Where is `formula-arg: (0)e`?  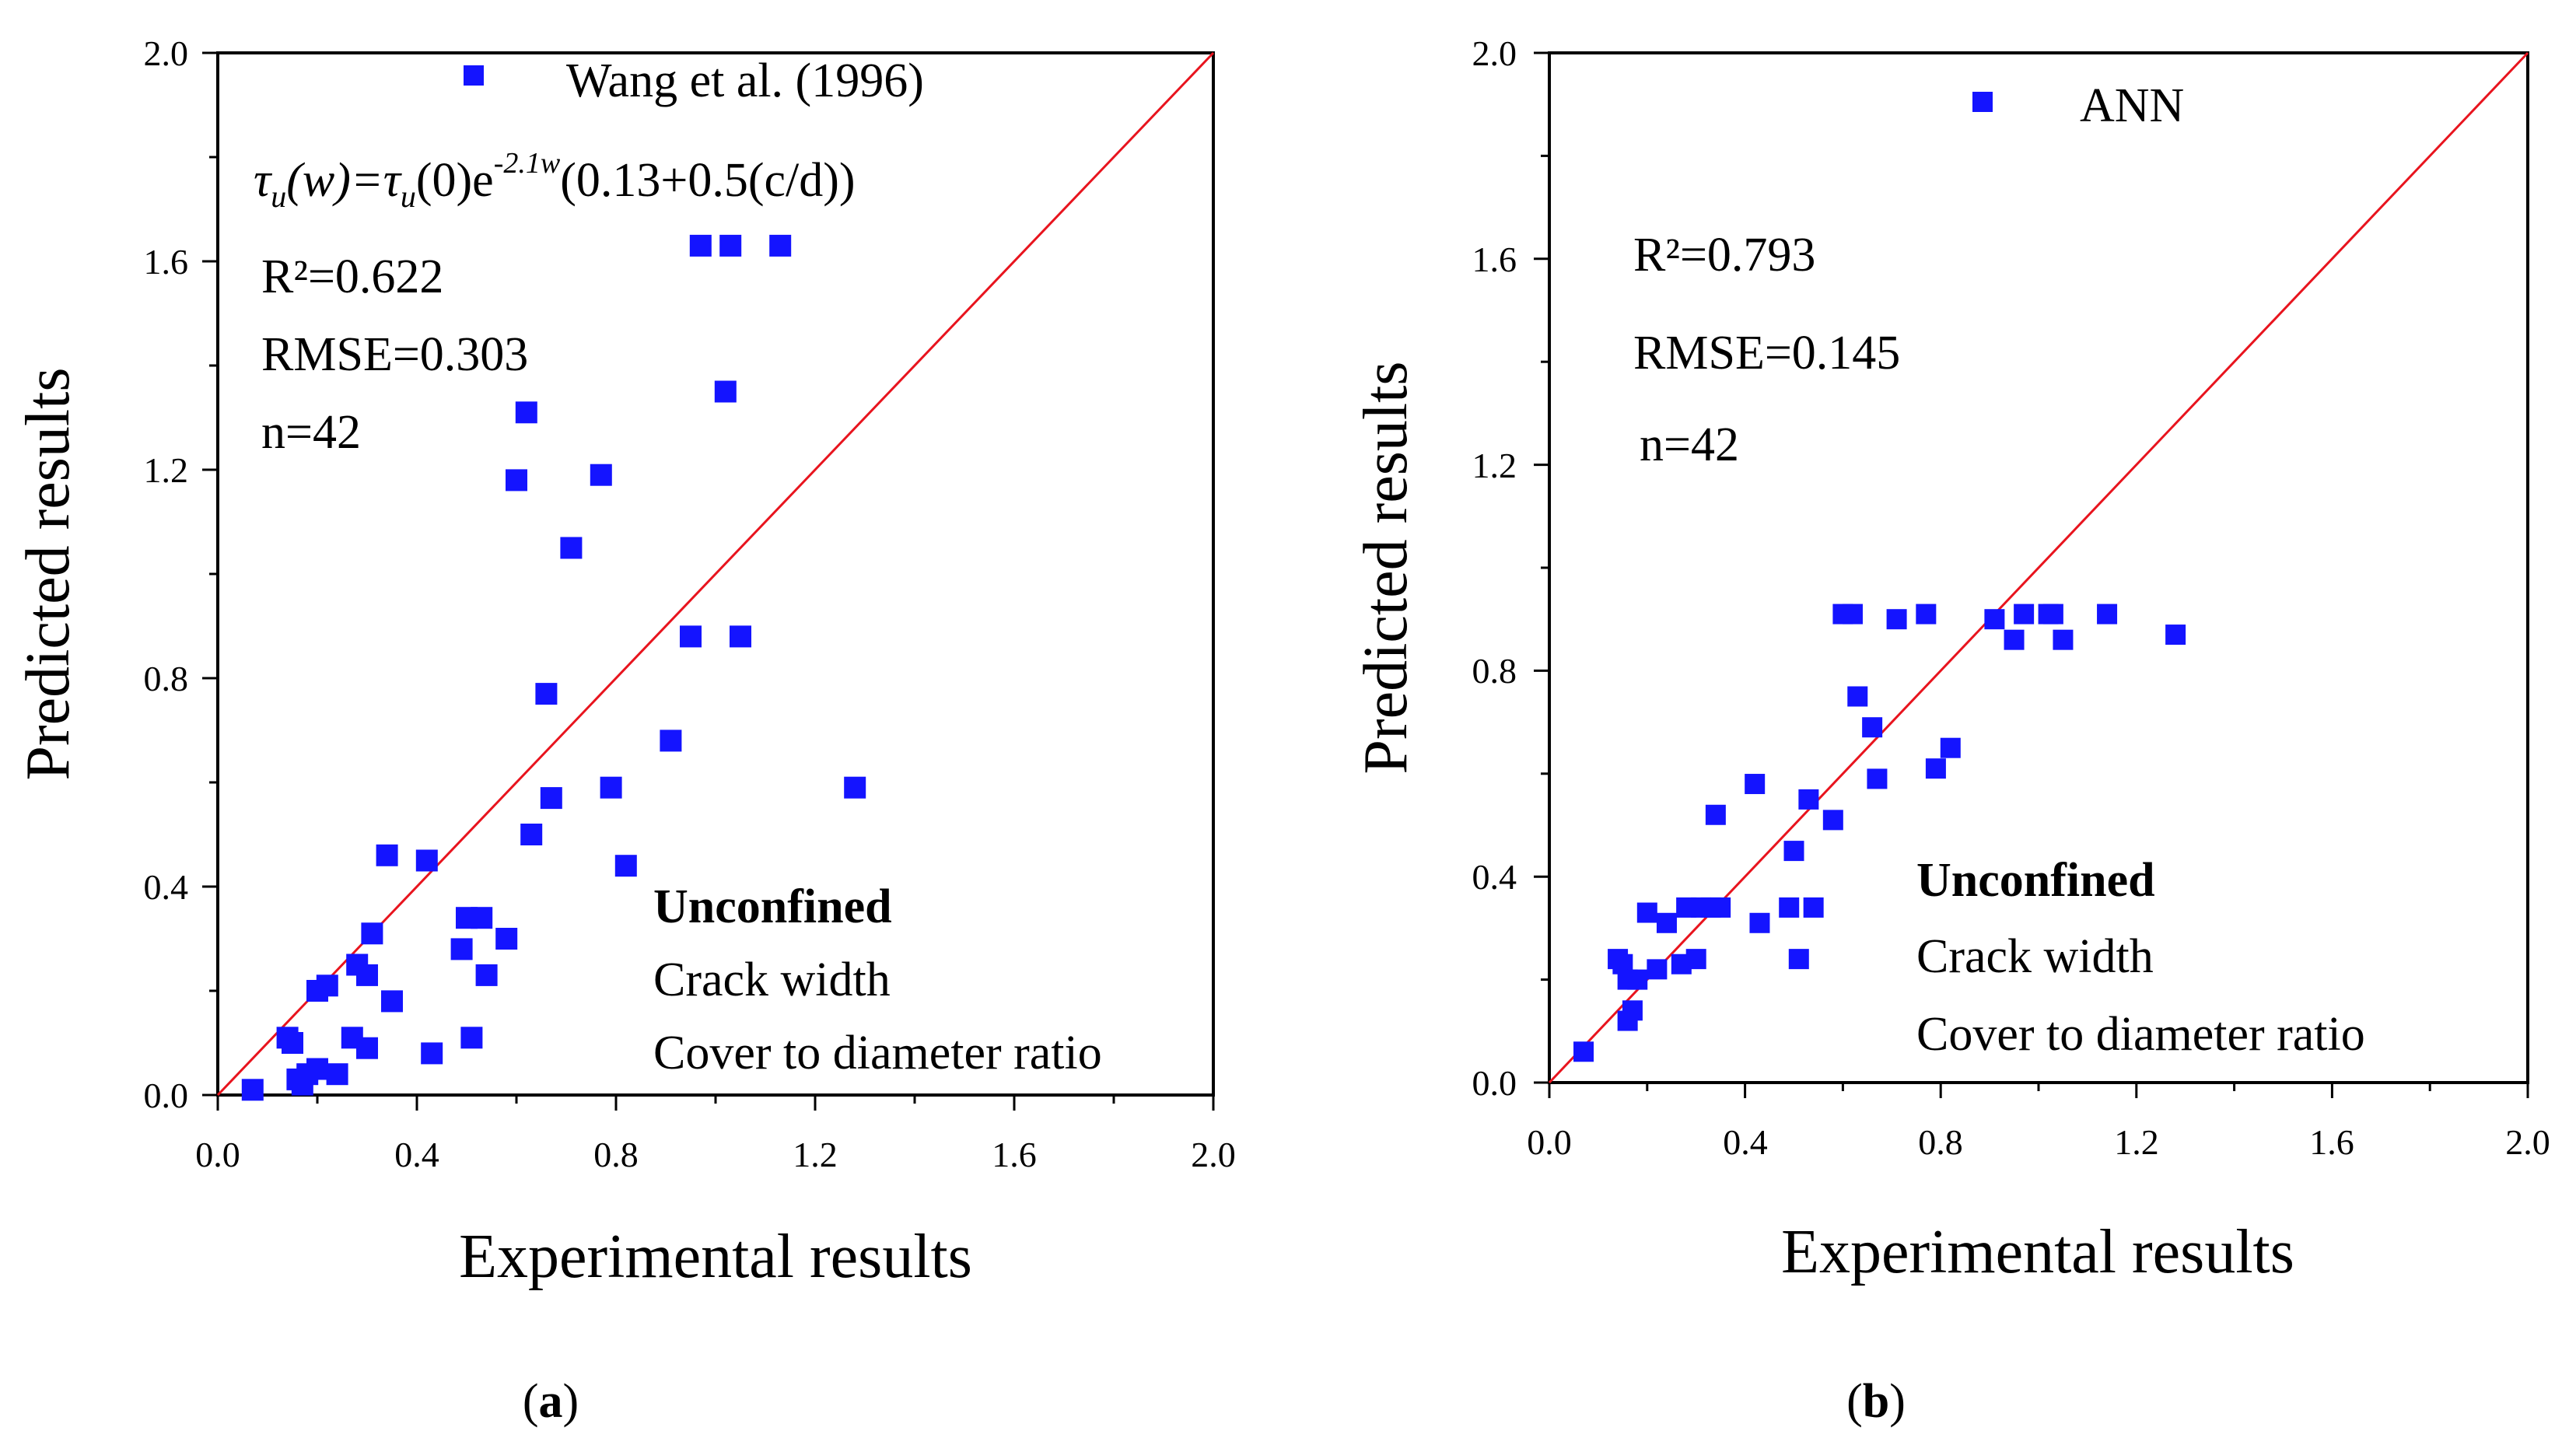
formula-arg: (0)e is located at coordinates (455, 180).